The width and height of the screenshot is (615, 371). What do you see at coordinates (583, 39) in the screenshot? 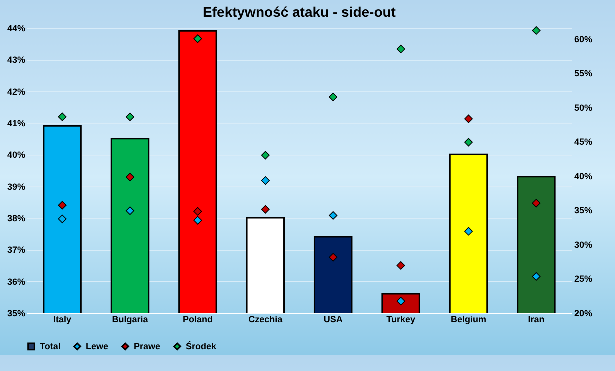
I see `y2-tick-label: 60%` at bounding box center [583, 39].